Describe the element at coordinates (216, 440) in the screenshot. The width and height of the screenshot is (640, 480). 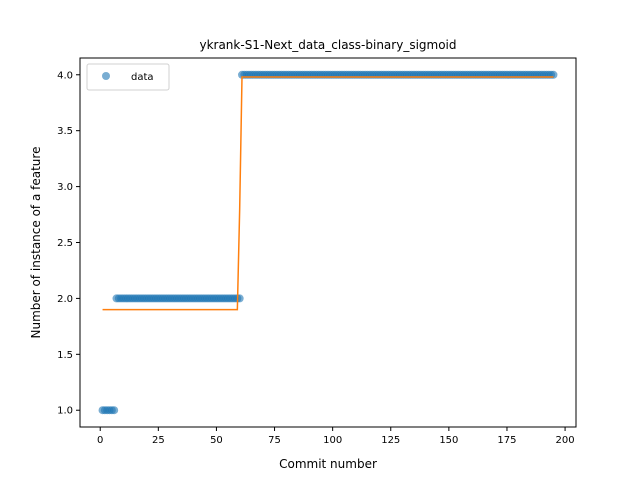
I see `x-tick-label: 50` at that location.